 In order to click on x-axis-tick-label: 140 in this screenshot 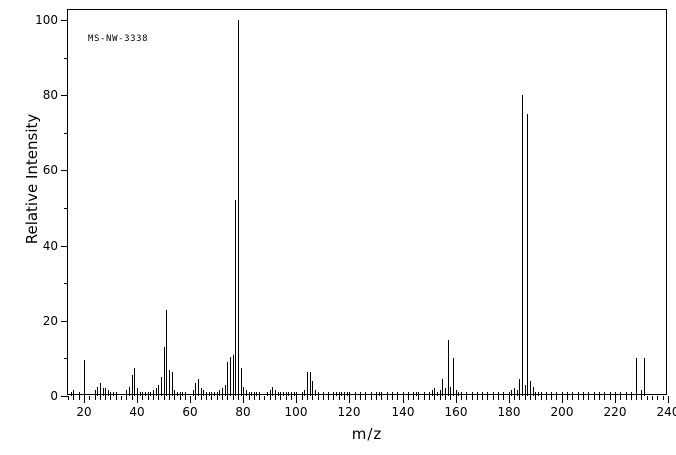, I will do `click(403, 412)`.